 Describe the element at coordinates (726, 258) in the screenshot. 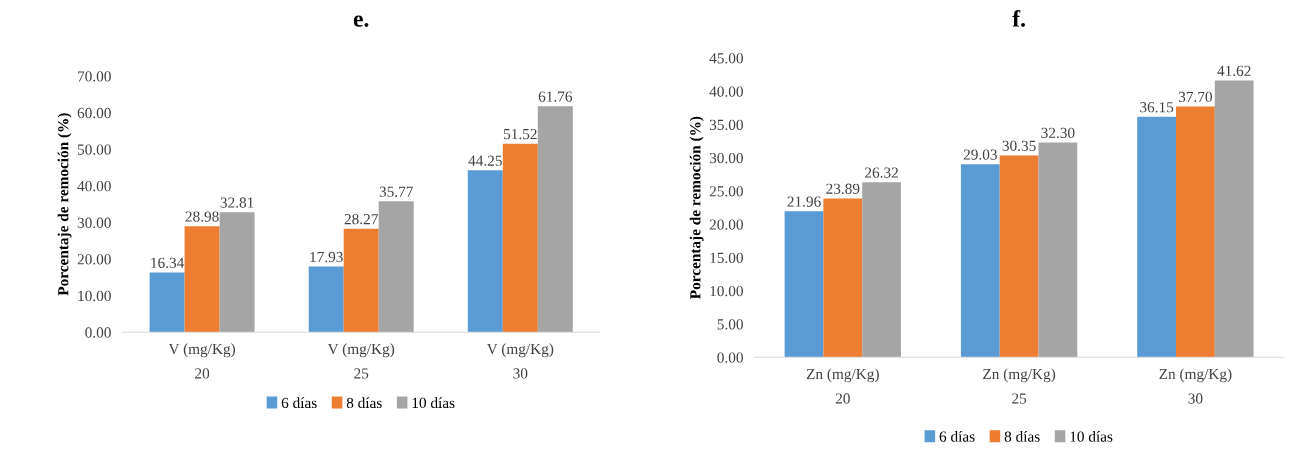

I see `y-tick-label: 15.00` at that location.